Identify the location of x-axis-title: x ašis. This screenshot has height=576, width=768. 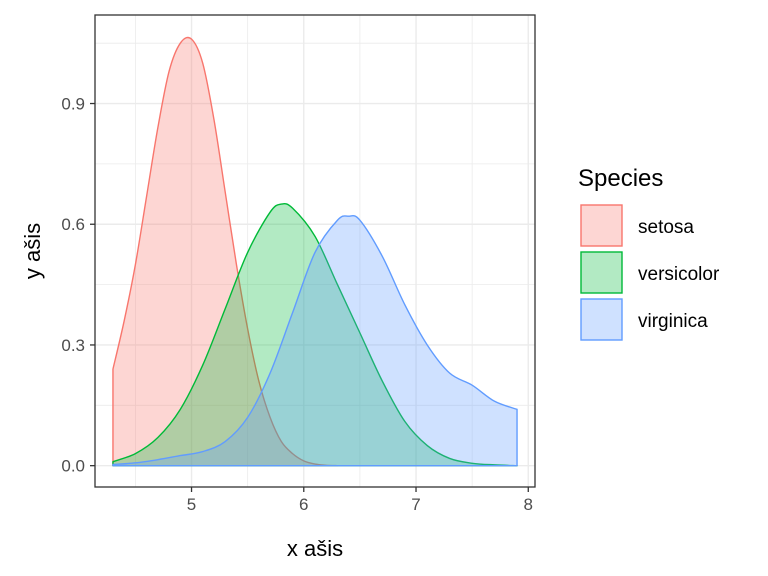
(315, 548).